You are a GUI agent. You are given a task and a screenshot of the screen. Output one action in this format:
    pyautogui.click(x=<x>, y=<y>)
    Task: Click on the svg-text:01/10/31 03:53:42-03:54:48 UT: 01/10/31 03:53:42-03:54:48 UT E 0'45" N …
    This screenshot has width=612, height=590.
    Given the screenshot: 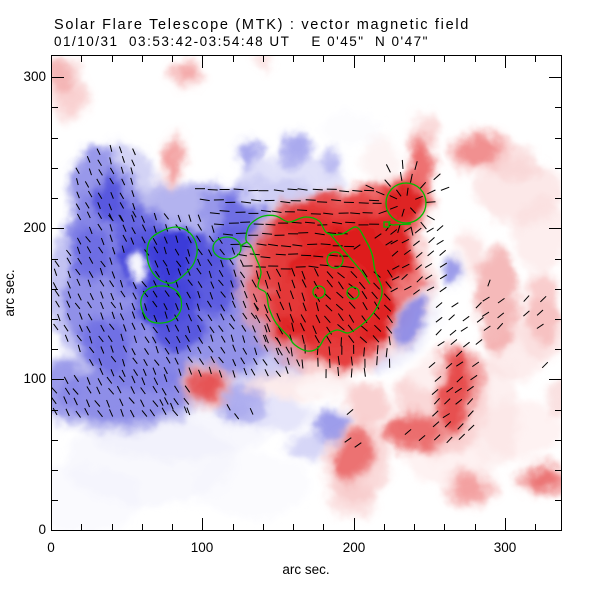 What is the action you would take?
    pyautogui.click(x=241, y=41)
    